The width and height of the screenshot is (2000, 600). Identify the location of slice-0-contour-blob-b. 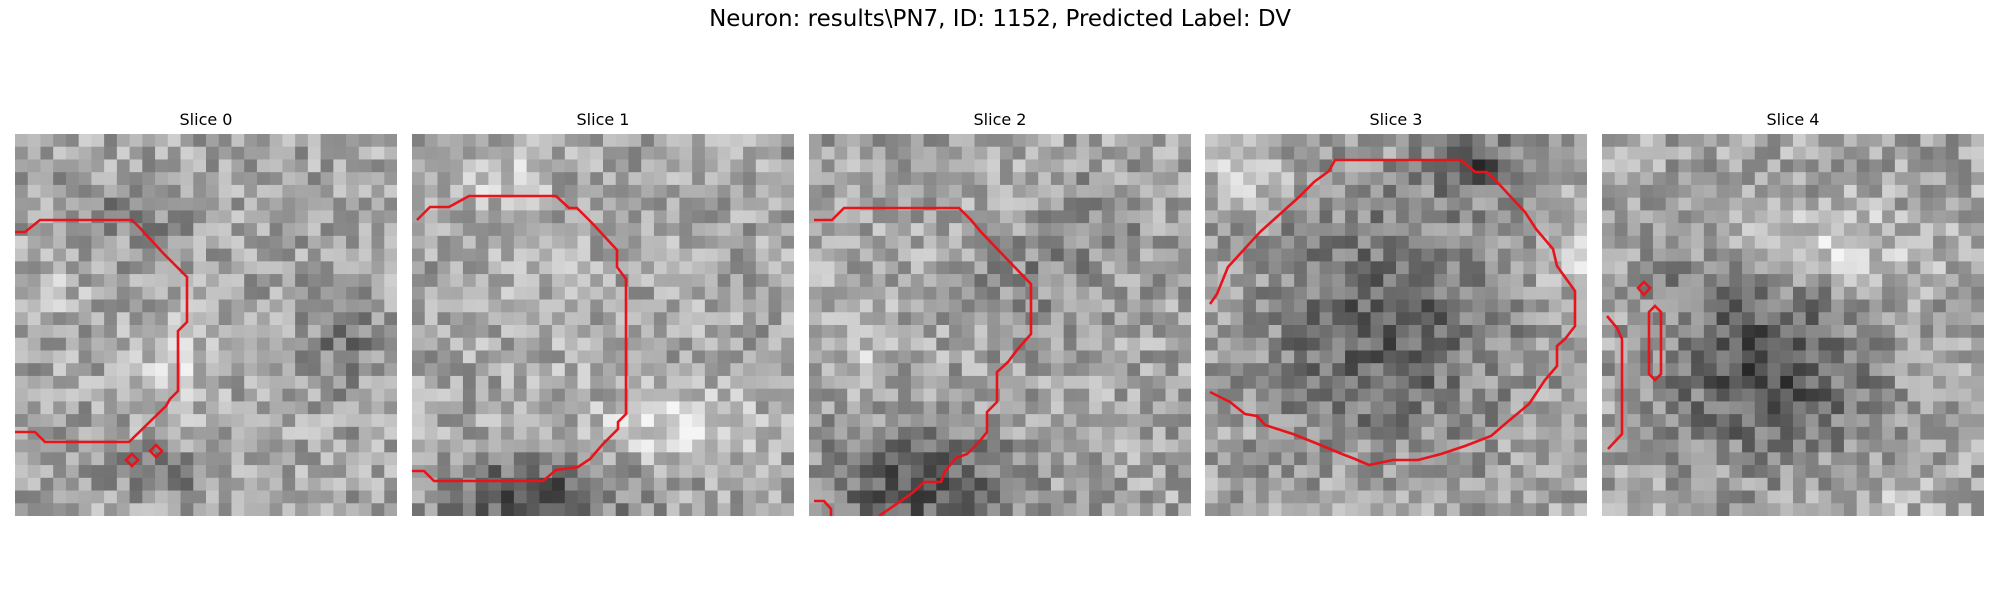
(156, 451).